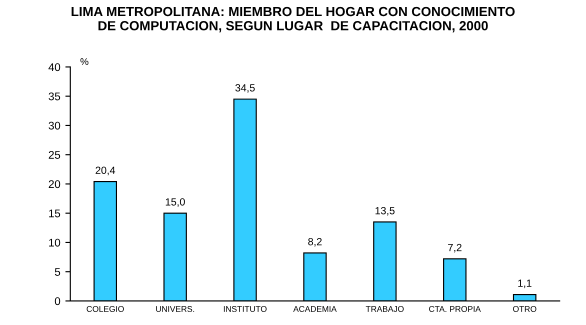  What do you see at coordinates (524, 309) in the screenshot?
I see `x-tick-label: OTRO` at bounding box center [524, 309].